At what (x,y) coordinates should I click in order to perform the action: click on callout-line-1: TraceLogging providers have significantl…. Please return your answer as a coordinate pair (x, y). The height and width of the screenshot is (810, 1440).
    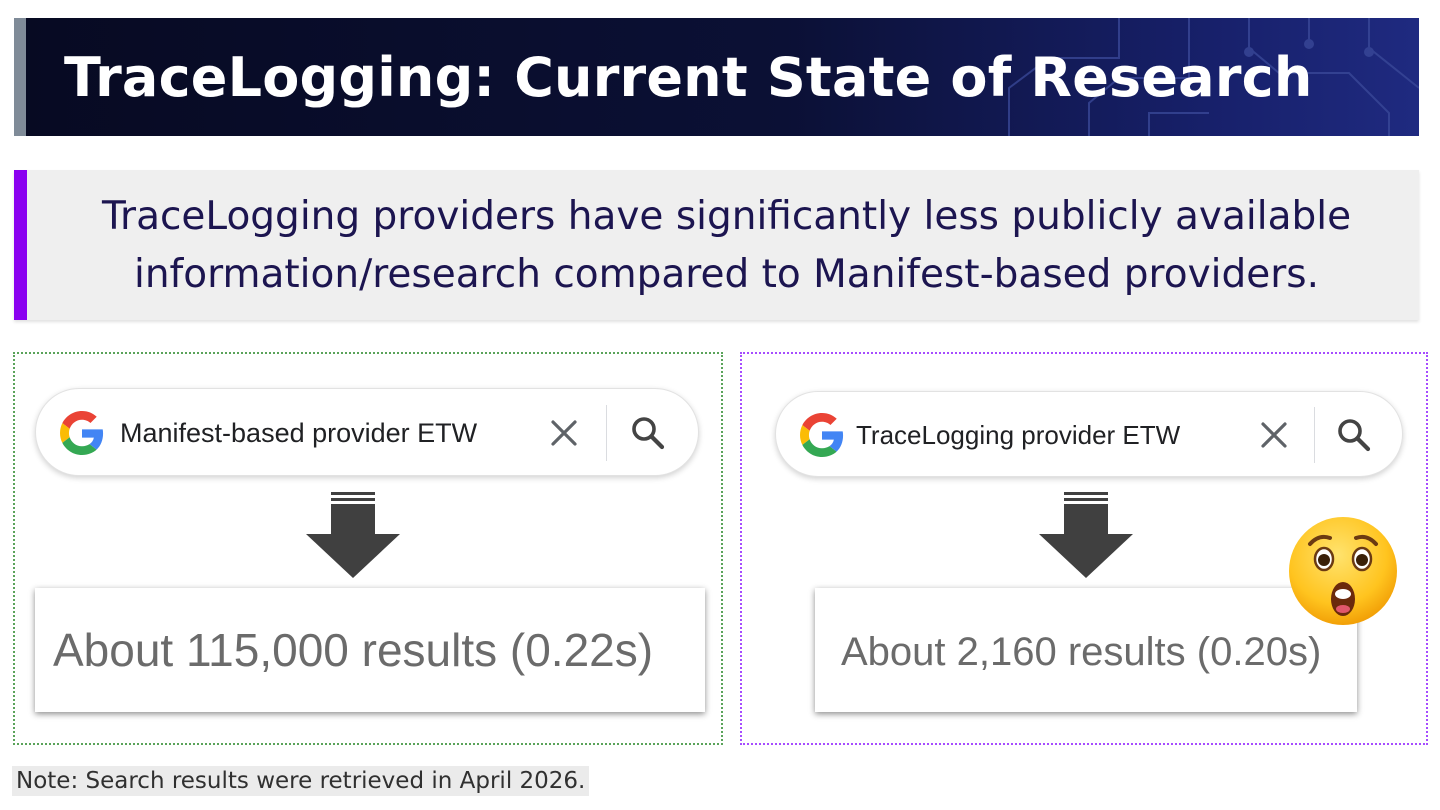
    Looking at the image, I should click on (726, 216).